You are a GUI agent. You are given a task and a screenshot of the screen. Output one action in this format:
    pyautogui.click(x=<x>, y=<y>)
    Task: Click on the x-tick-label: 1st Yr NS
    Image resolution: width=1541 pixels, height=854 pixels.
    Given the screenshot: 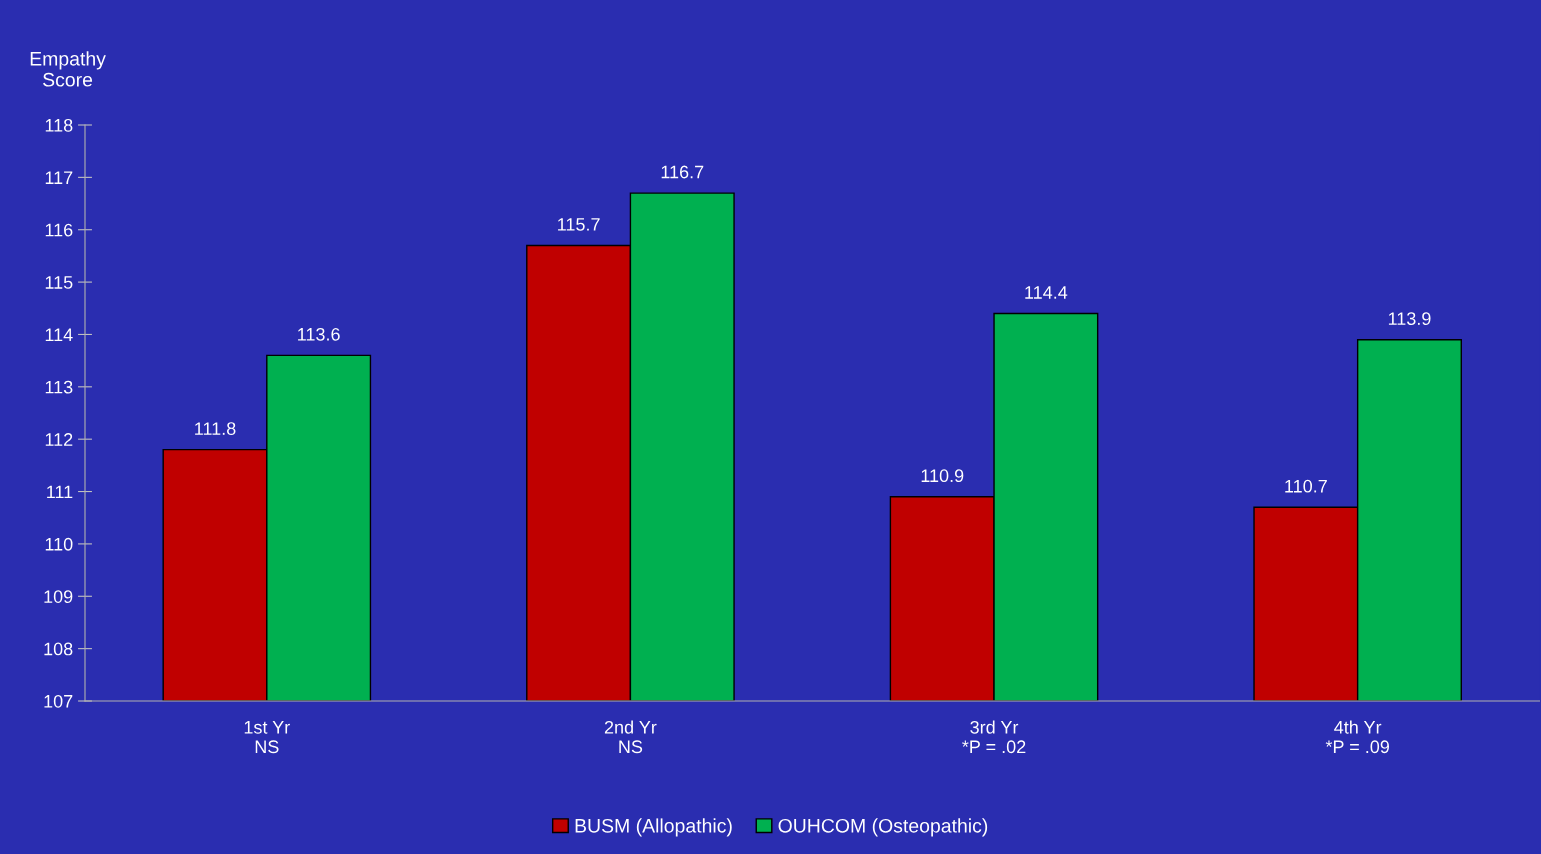 What is the action you would take?
    pyautogui.click(x=267, y=737)
    